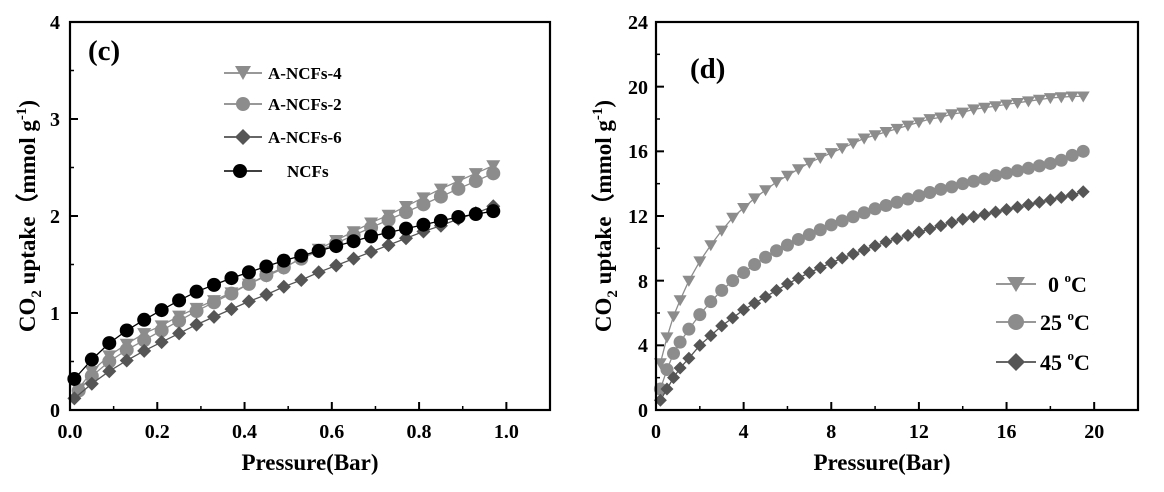 Image resolution: width=1164 pixels, height=492 pixels. What do you see at coordinates (1065, 361) in the screenshot?
I see `legend-label: 45 oC` at bounding box center [1065, 361].